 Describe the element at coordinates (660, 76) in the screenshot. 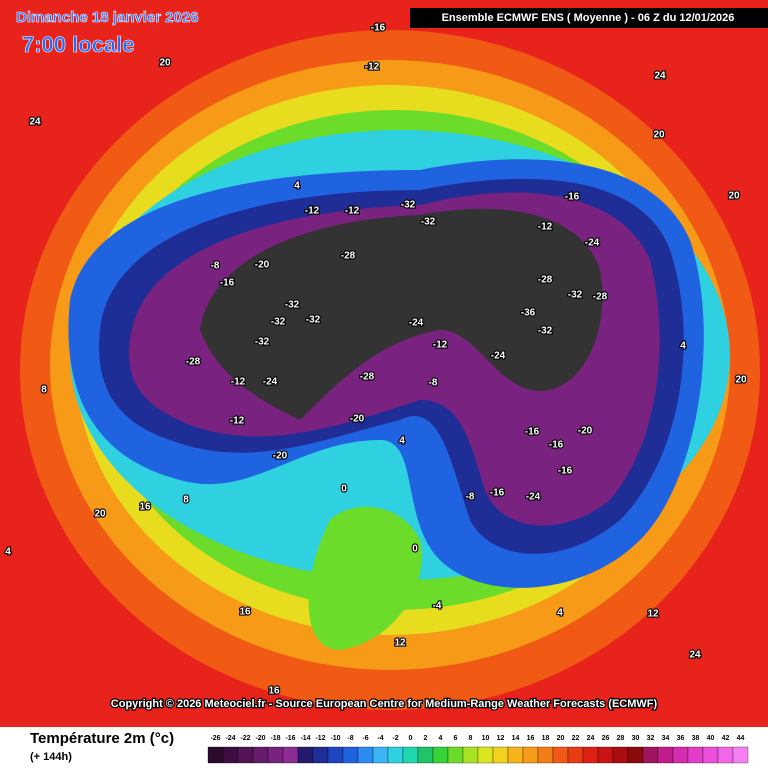

I see `temp-label: 24` at that location.